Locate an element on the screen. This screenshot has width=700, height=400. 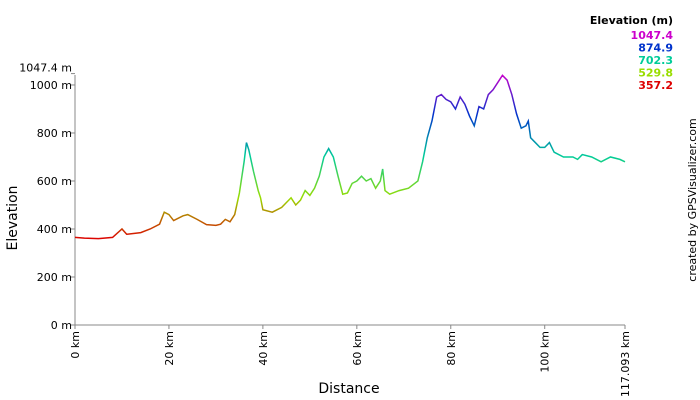
x-tick-label: 80 km is located at coordinates (451, 348).